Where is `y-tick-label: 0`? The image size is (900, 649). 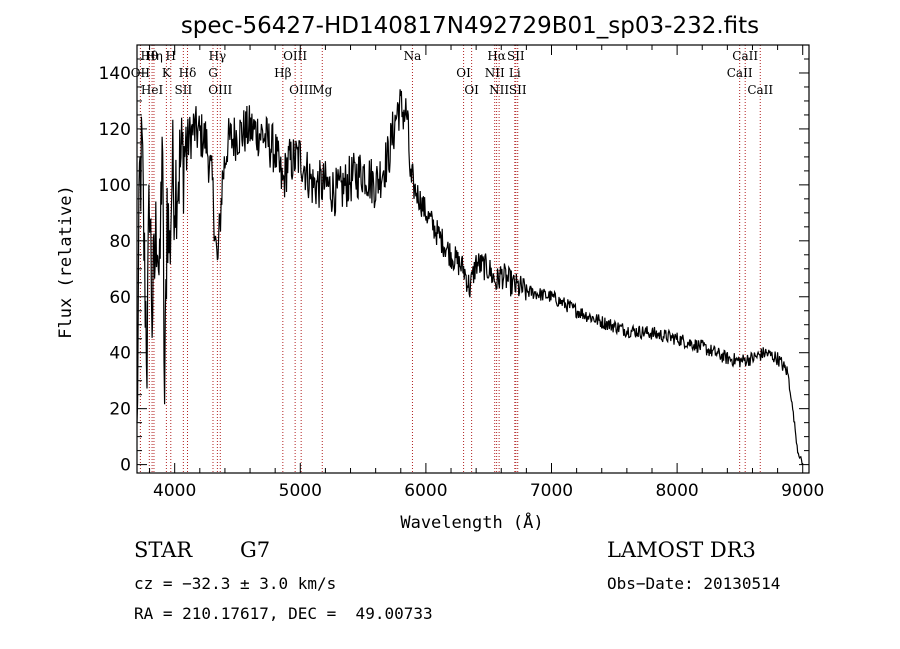 y-tick-label: 0 is located at coordinates (125, 466).